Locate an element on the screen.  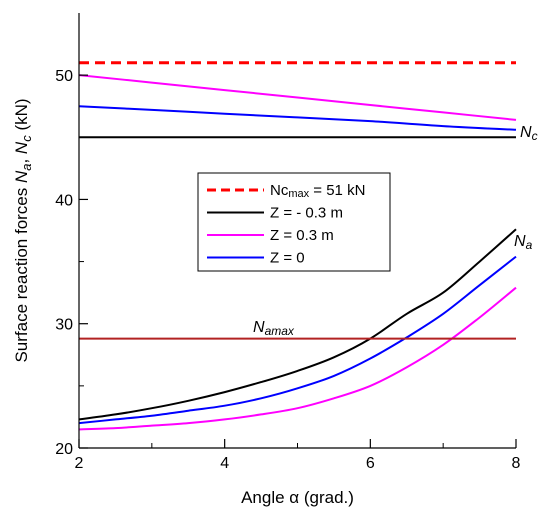
na-annotation: Na is located at coordinates (523, 242).